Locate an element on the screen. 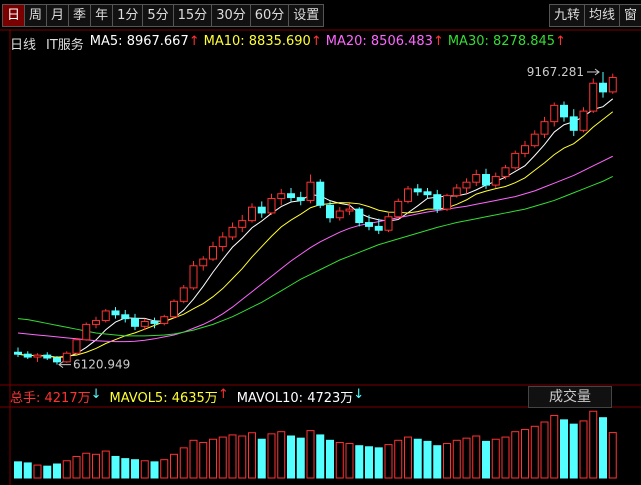  period-tab: 月 is located at coordinates (58, 15).